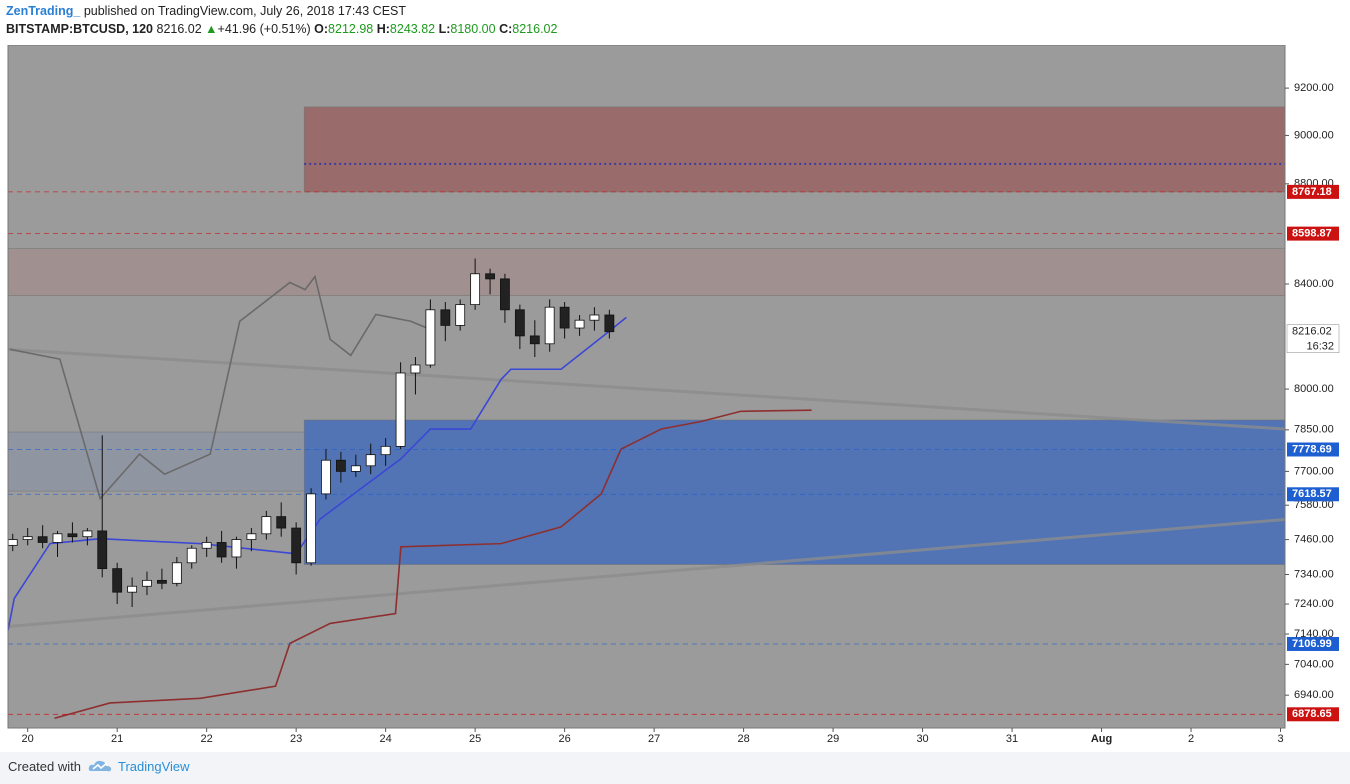 The height and width of the screenshot is (784, 1350). I want to click on y-tick-label: 6940.00, so click(1314, 695).